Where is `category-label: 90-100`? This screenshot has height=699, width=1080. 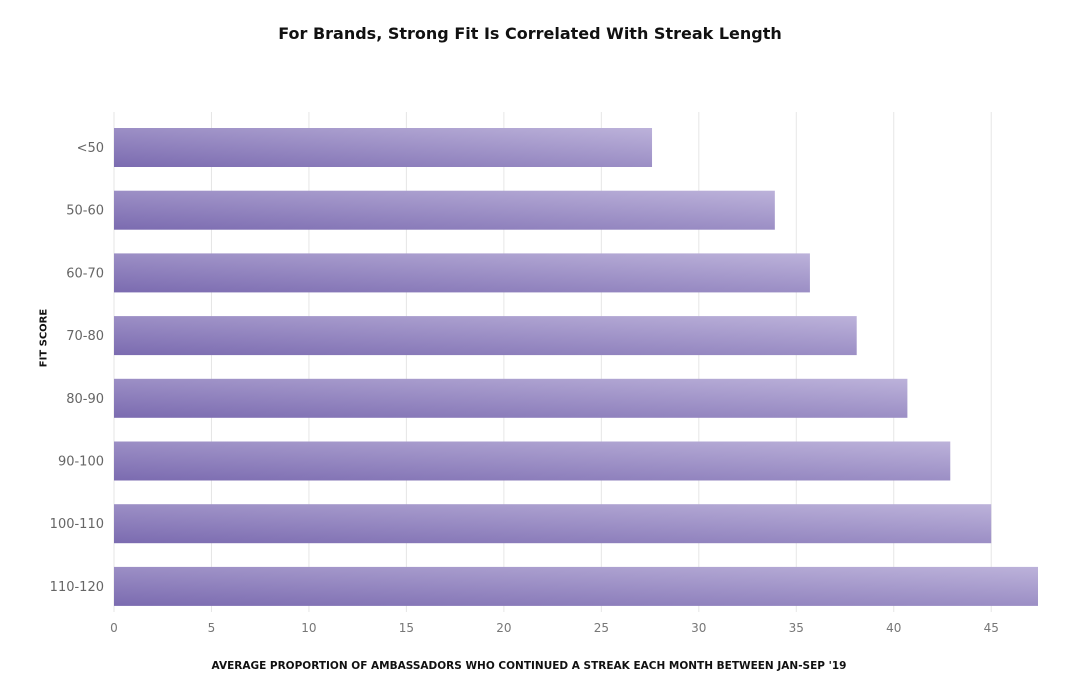 category-label: 90-100 is located at coordinates (81, 462).